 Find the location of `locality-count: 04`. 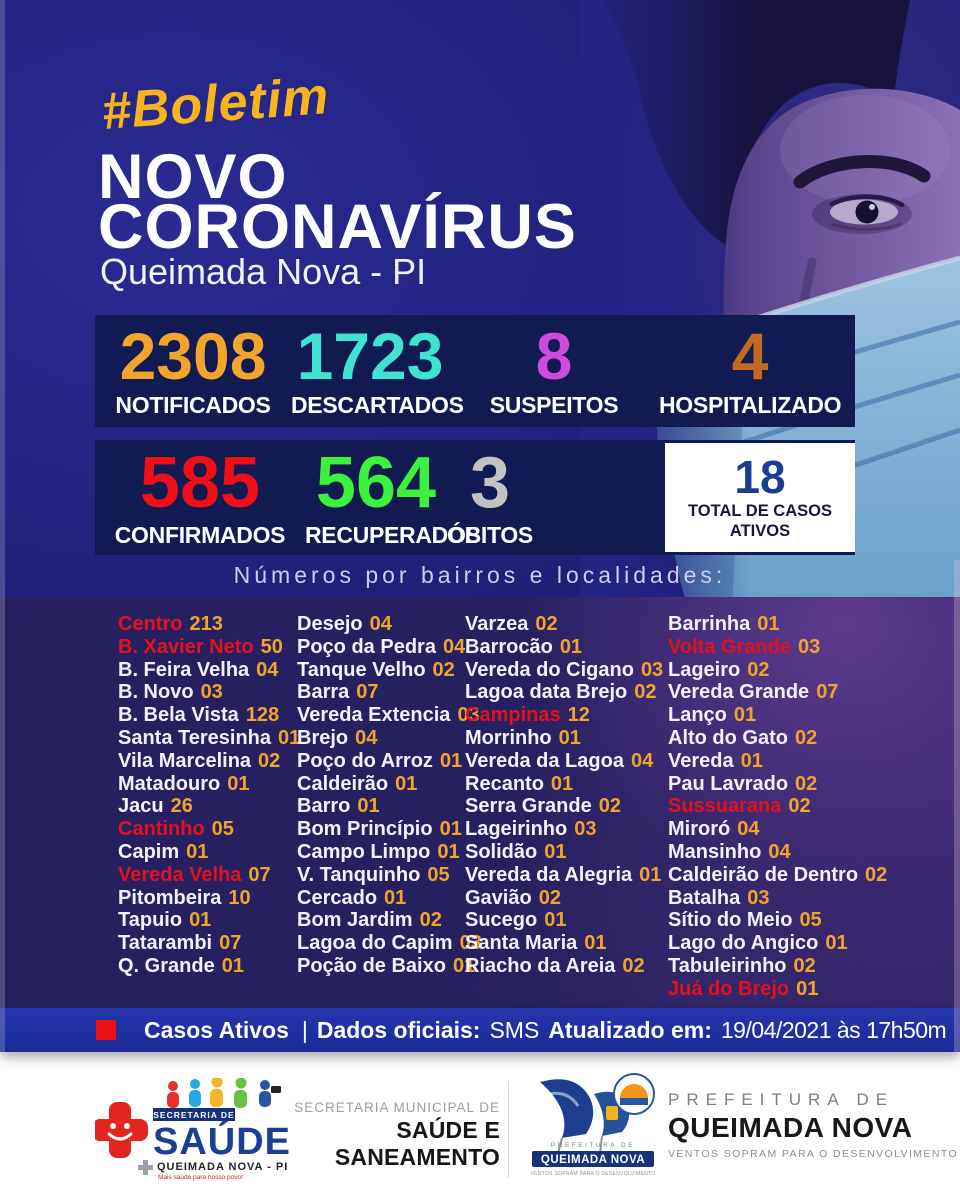

locality-count: 04 is located at coordinates (380, 624).